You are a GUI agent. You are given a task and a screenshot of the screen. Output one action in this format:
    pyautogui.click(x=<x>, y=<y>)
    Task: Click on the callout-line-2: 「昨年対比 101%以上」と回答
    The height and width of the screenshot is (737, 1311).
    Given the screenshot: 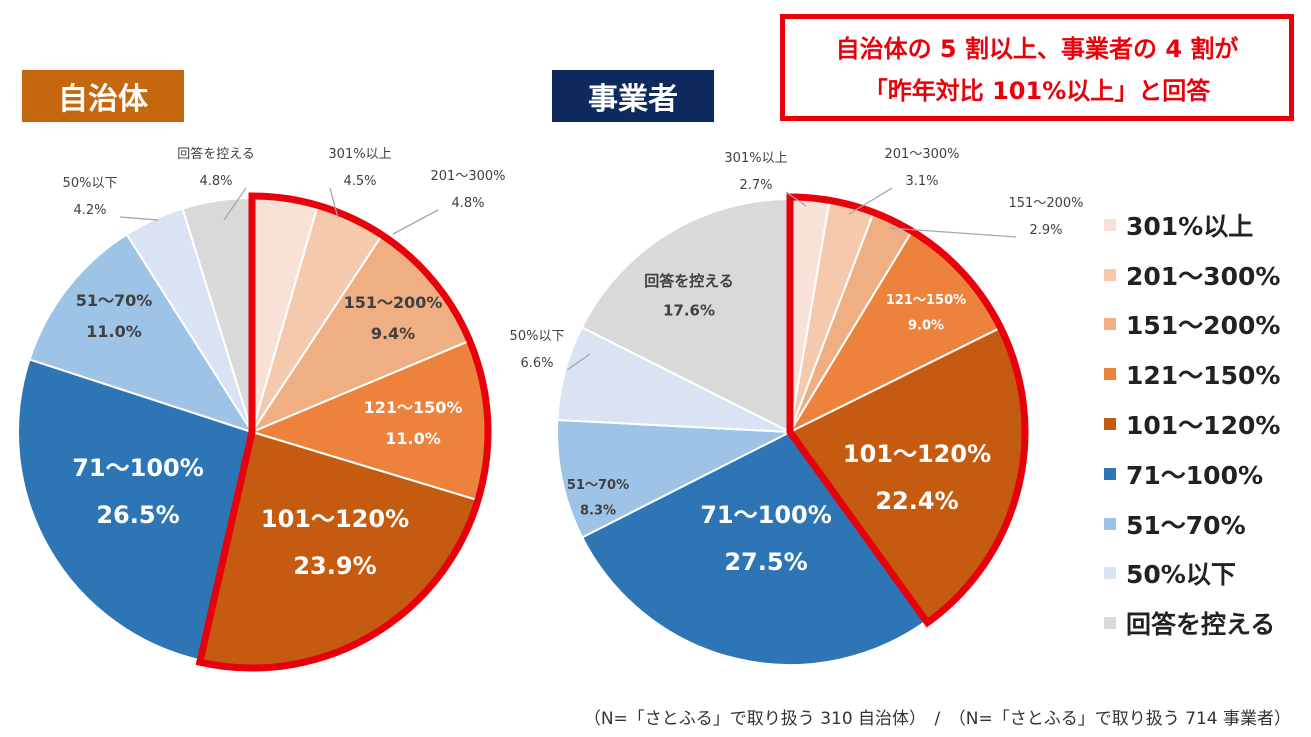 What is the action you would take?
    pyautogui.click(x=1037, y=91)
    